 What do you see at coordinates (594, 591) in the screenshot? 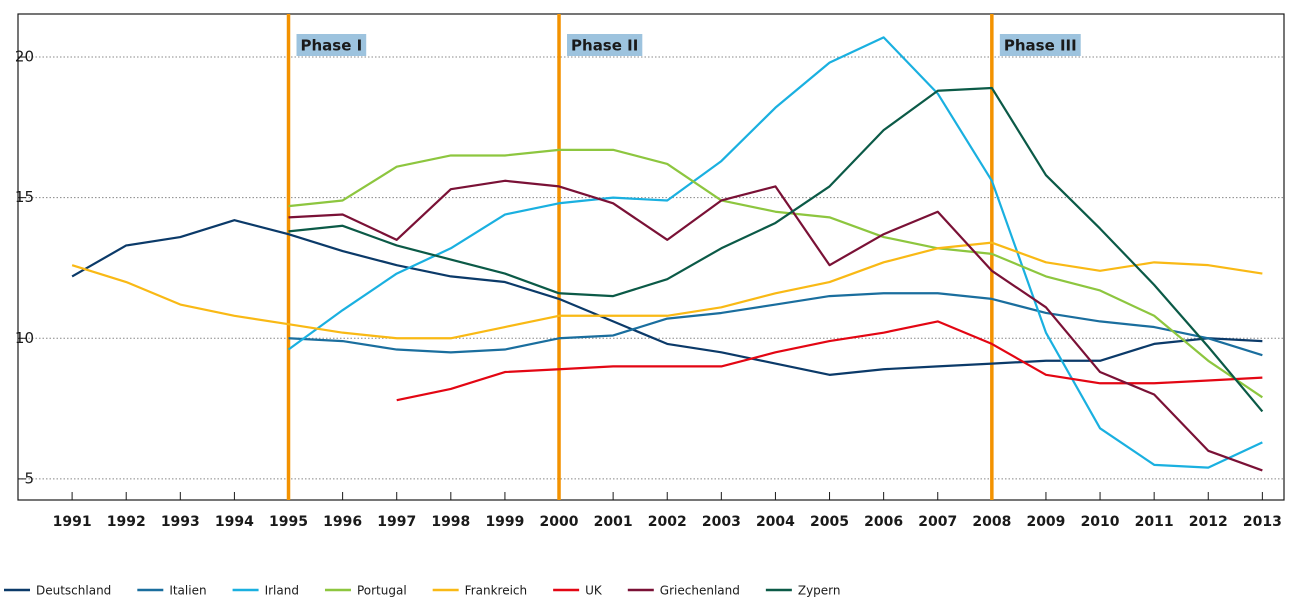
I see `legend-label: UK` at bounding box center [594, 591].